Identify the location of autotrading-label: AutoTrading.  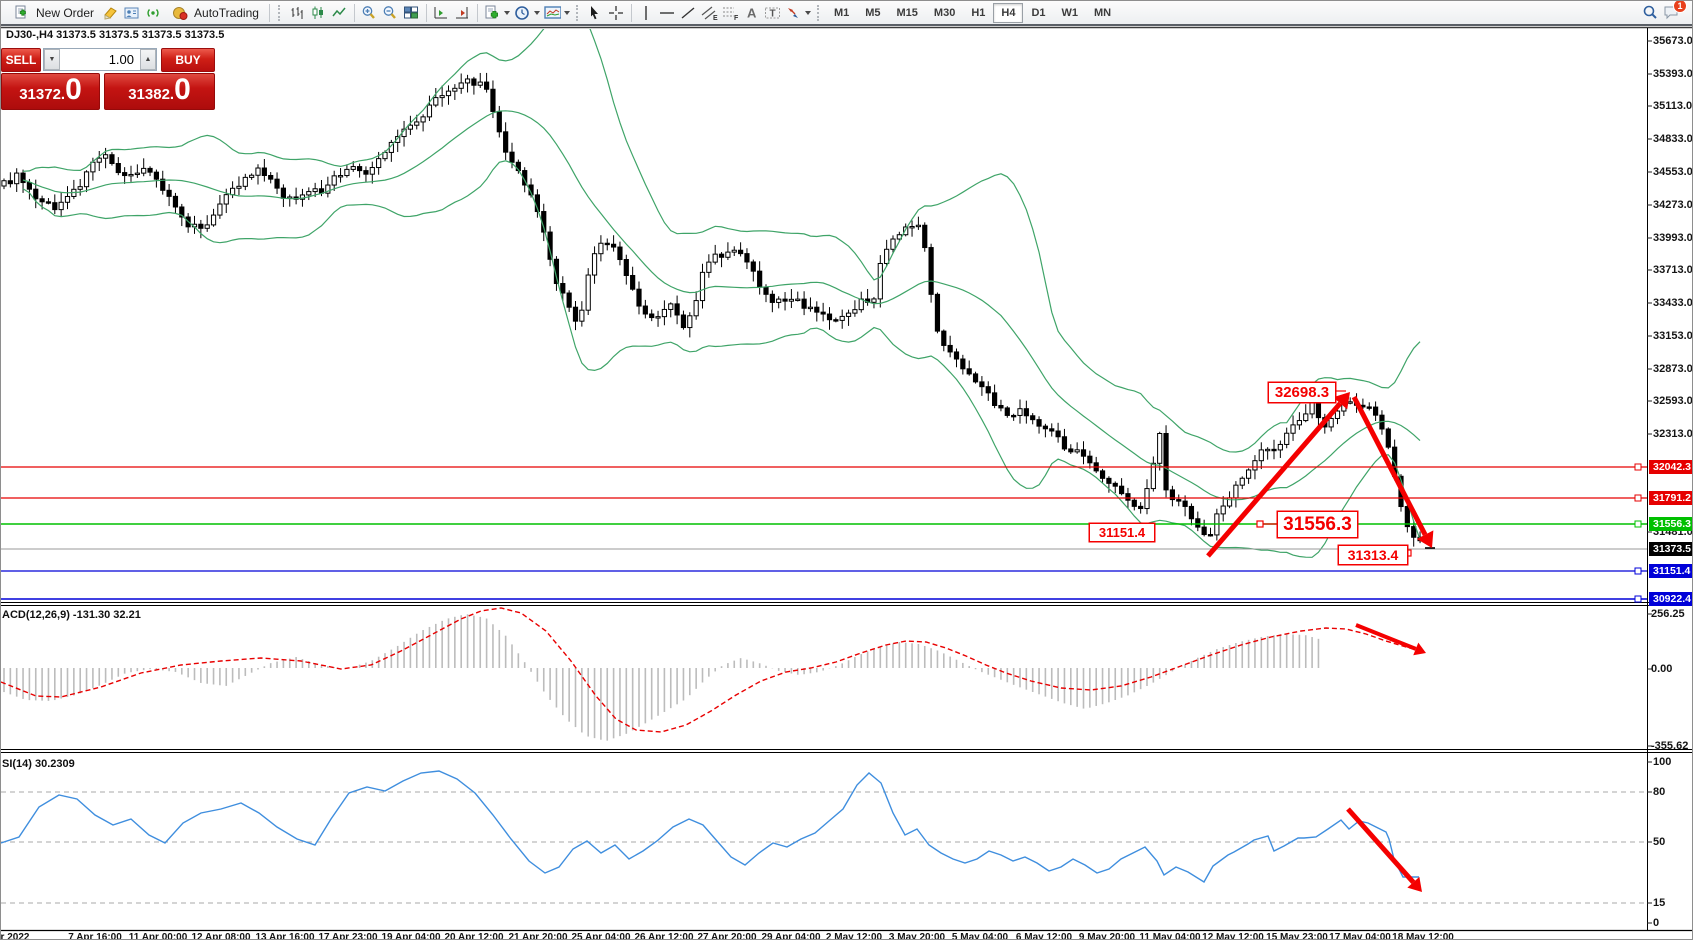
(226, 12).